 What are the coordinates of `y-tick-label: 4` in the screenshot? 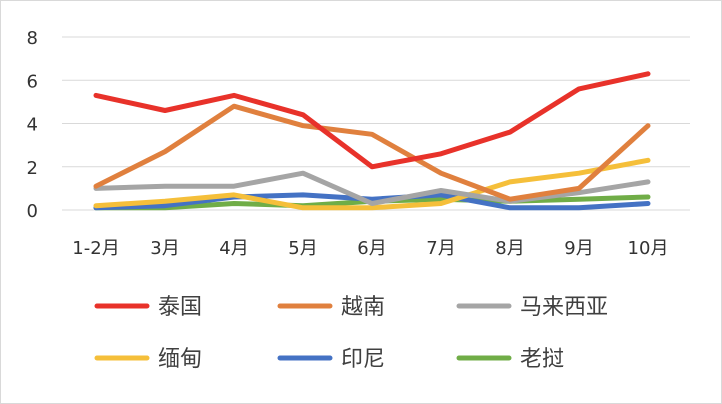 It's located at (32, 125).